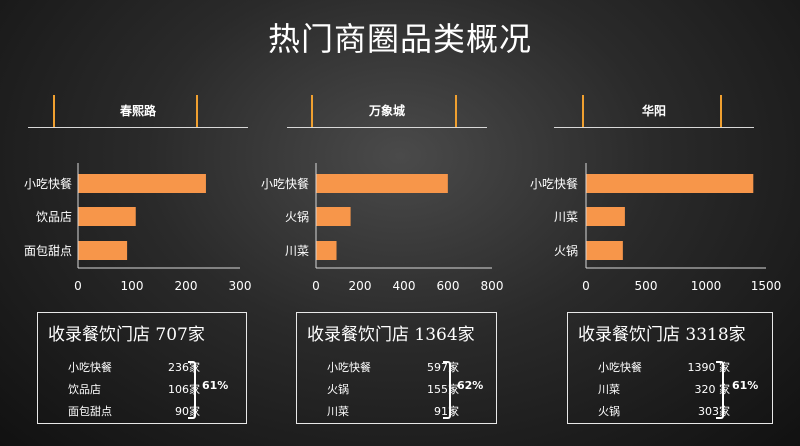 The image size is (800, 446). I want to click on x-tick-label: 400, so click(404, 286).